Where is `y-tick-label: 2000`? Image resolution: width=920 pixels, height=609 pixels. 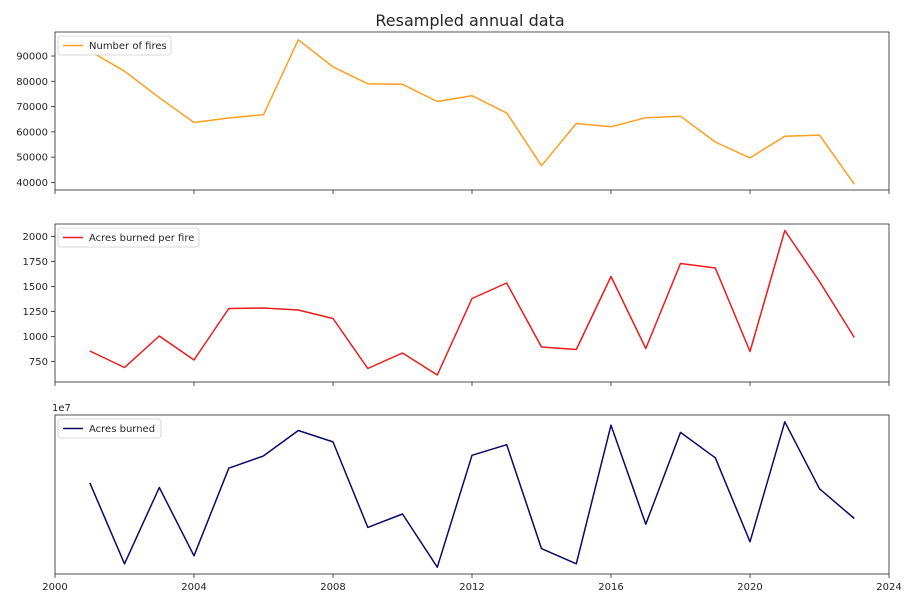 y-tick-label: 2000 is located at coordinates (35, 237).